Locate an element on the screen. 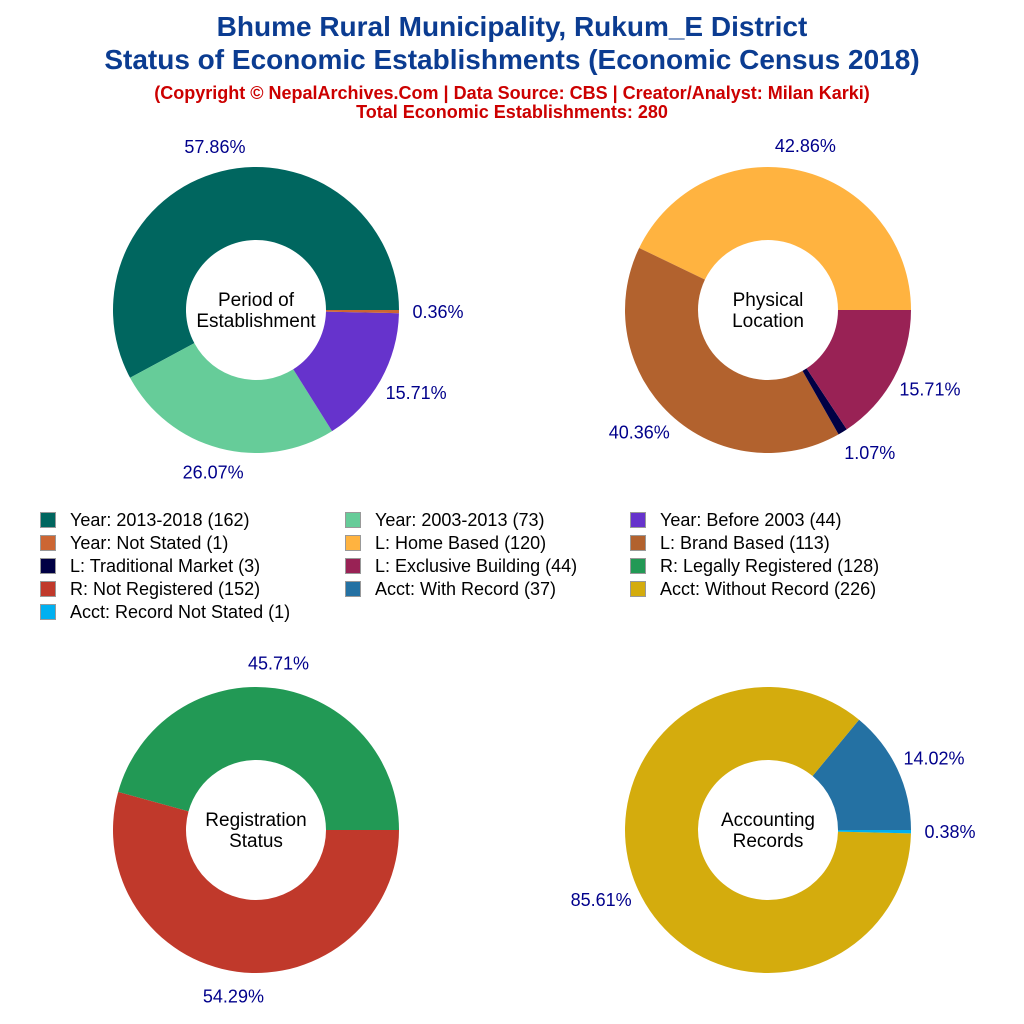 This screenshot has width=1024, height=1024. percent-label: 26.07% is located at coordinates (213, 472).